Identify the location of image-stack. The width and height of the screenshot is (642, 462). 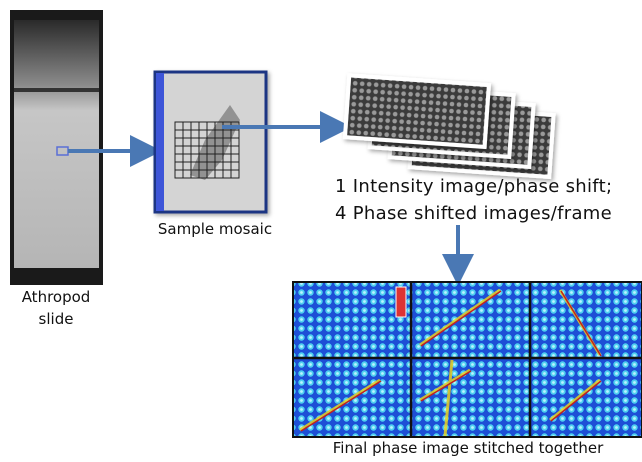
(449, 126).